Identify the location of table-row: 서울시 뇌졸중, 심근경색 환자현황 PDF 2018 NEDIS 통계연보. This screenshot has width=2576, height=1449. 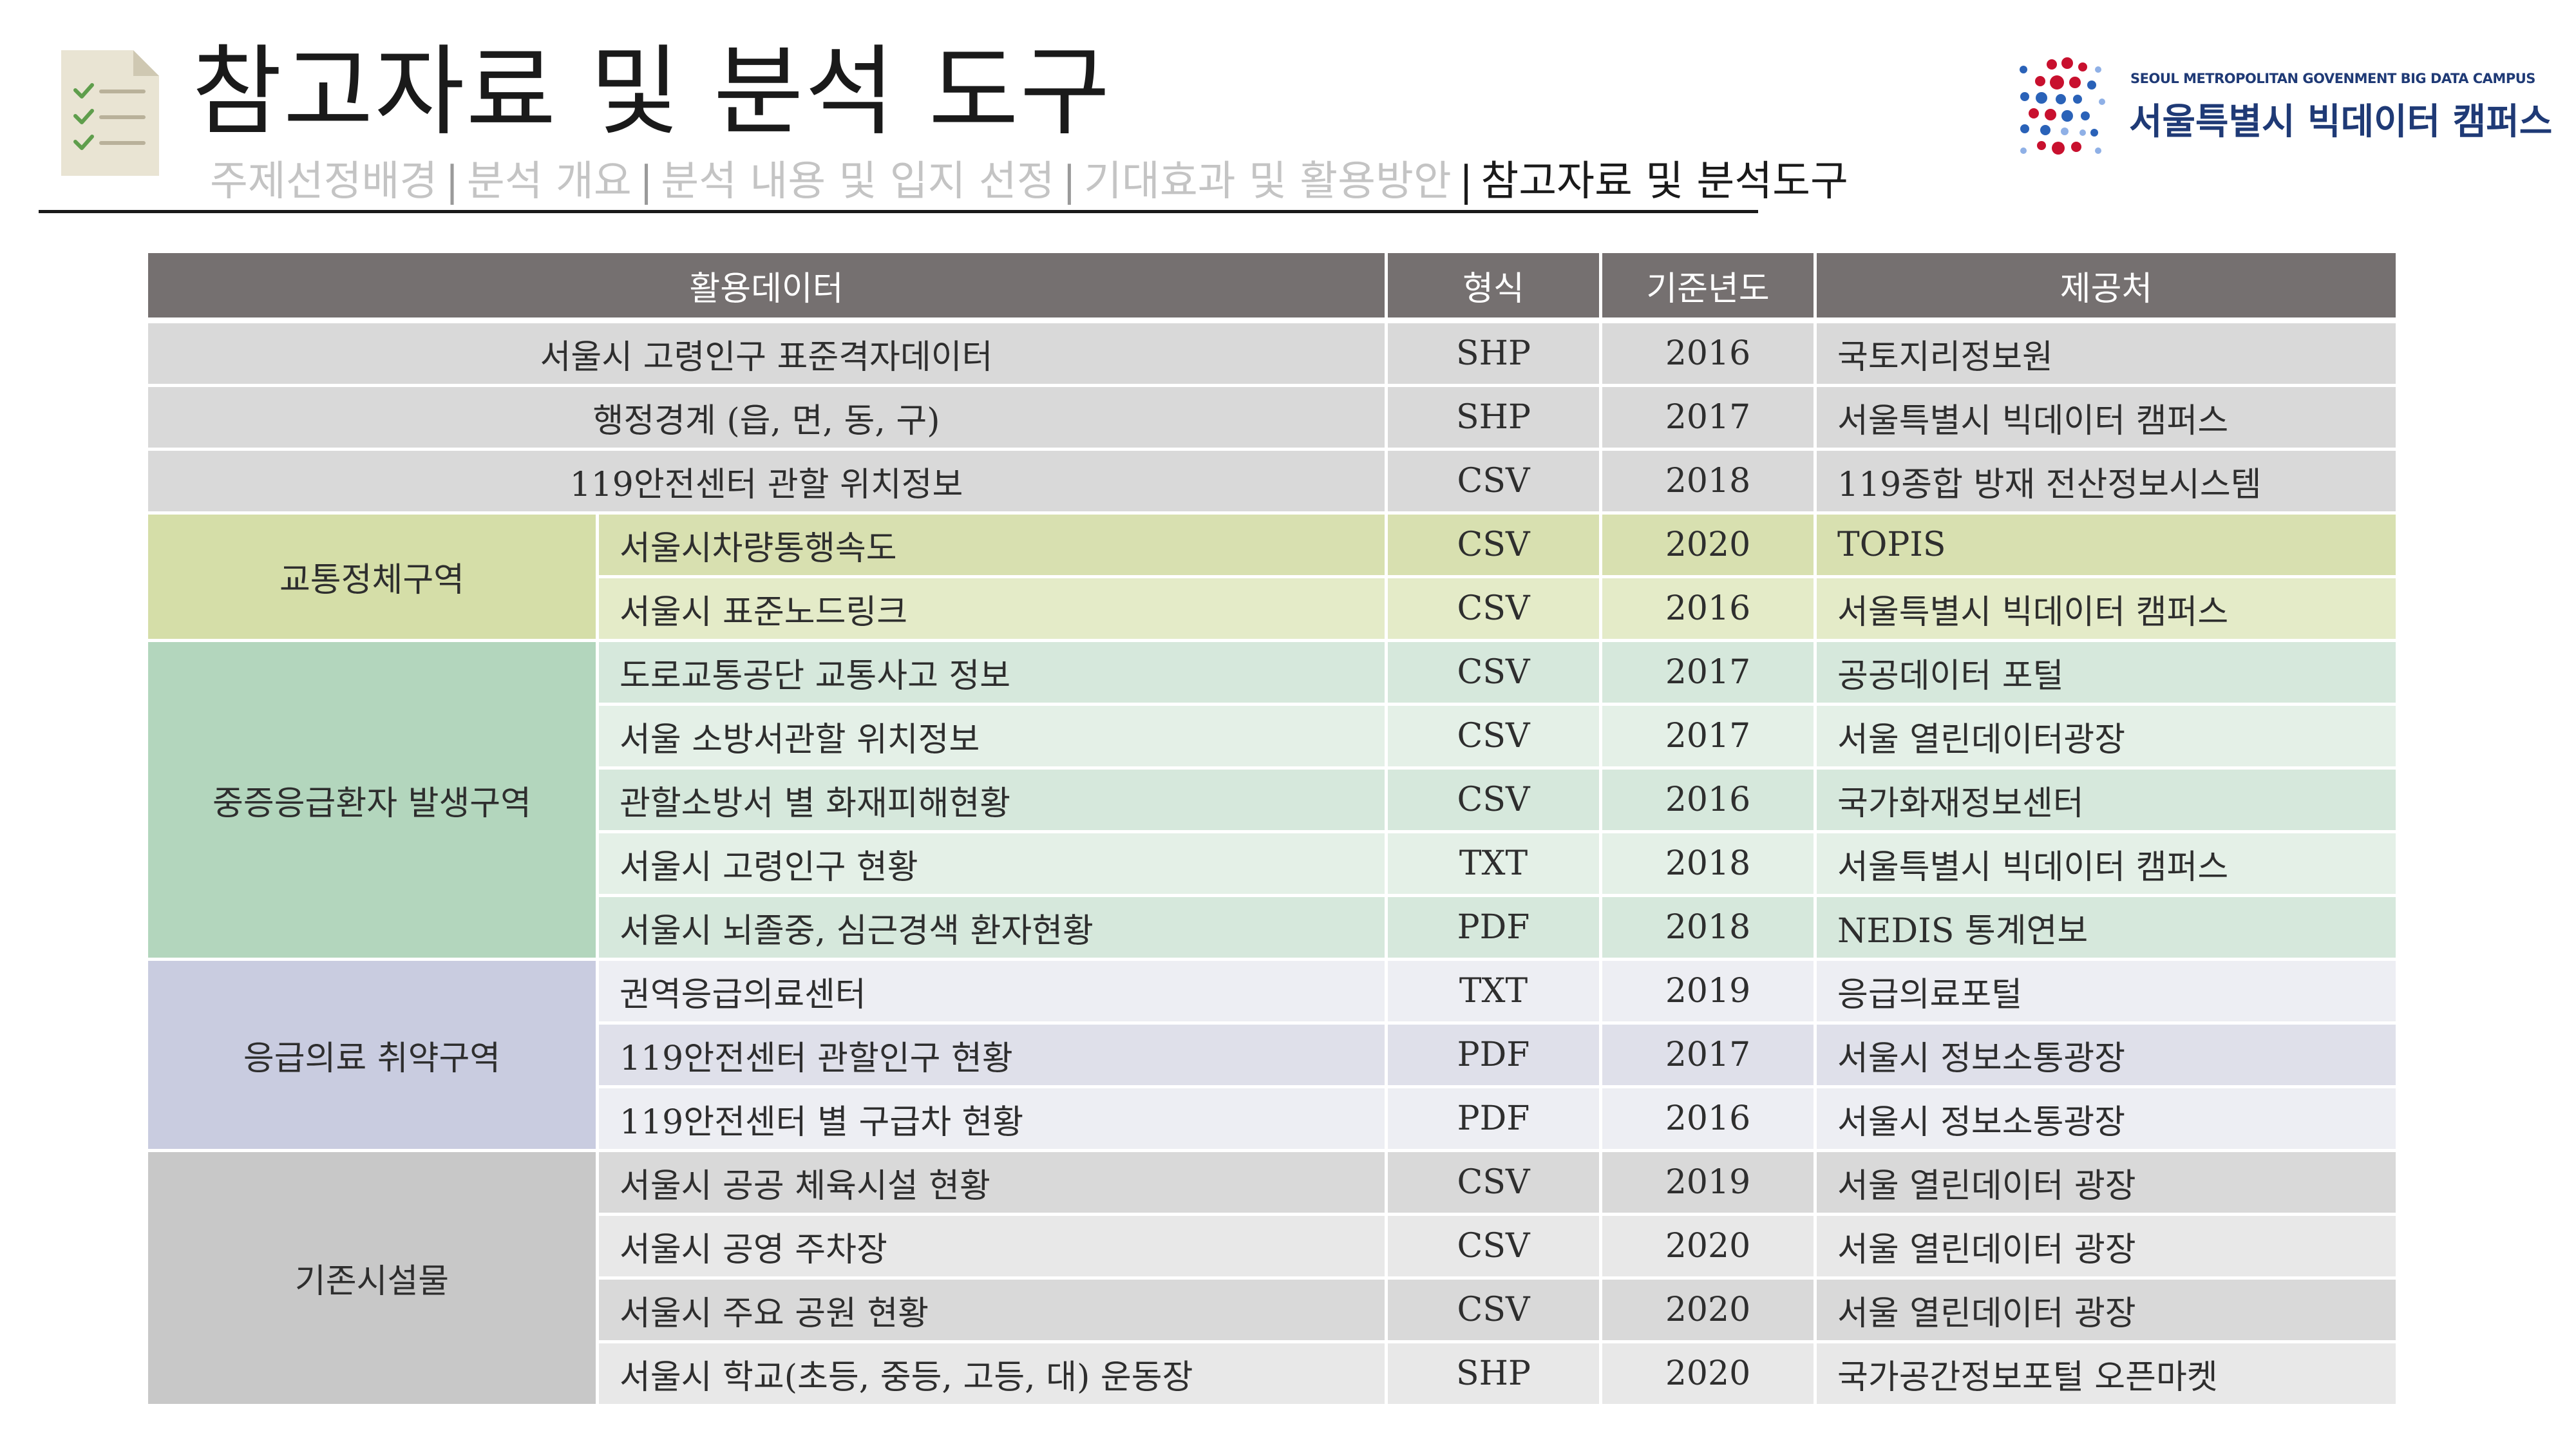
(1272, 929).